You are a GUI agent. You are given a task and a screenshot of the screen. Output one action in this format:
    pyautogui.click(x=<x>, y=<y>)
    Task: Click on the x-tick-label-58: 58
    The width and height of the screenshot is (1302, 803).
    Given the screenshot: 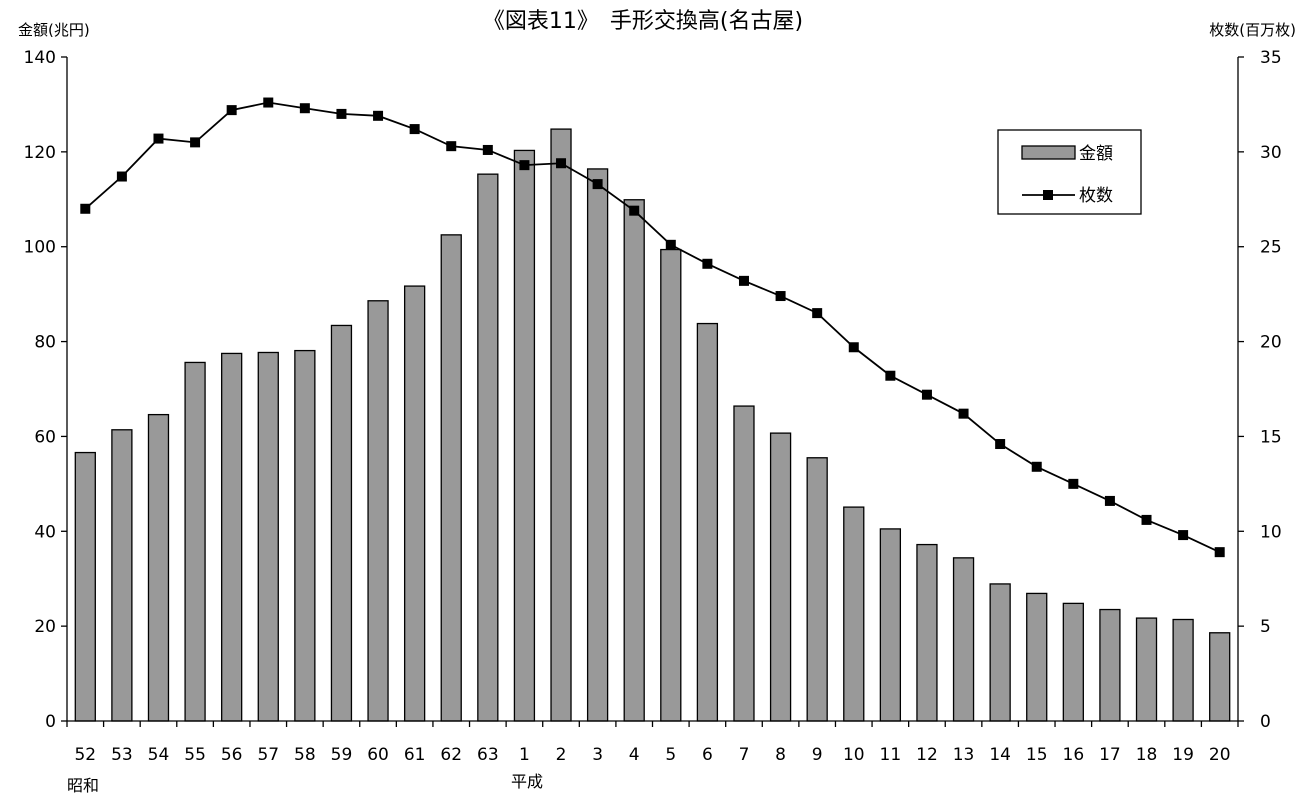 What is the action you would take?
    pyautogui.click(x=305, y=755)
    